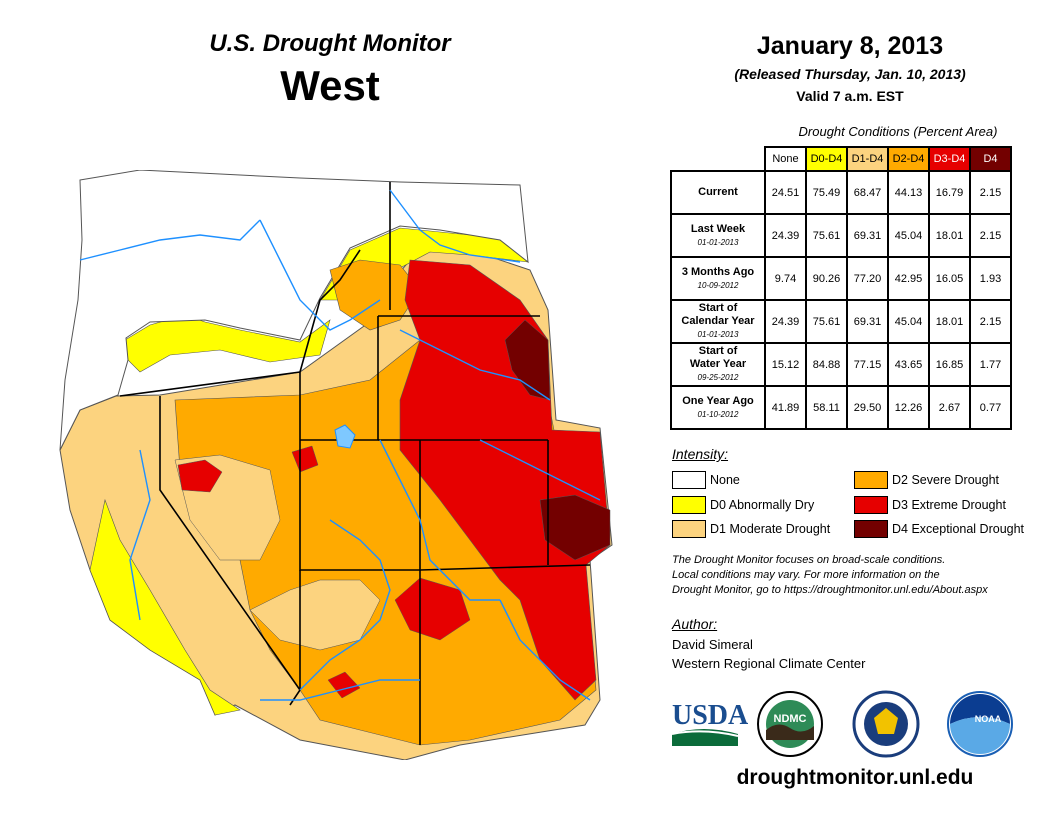 The height and width of the screenshot is (816, 1056). Describe the element at coordinates (305, 459) in the screenshot. I see `region-d3-utah` at that location.